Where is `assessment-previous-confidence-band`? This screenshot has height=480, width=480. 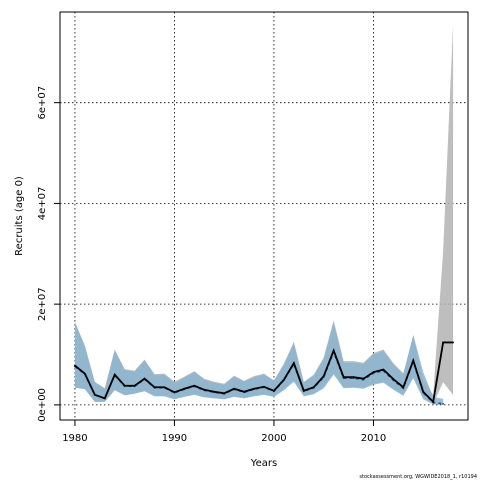
assessment-previous-confidence-band is located at coordinates (259, 363).